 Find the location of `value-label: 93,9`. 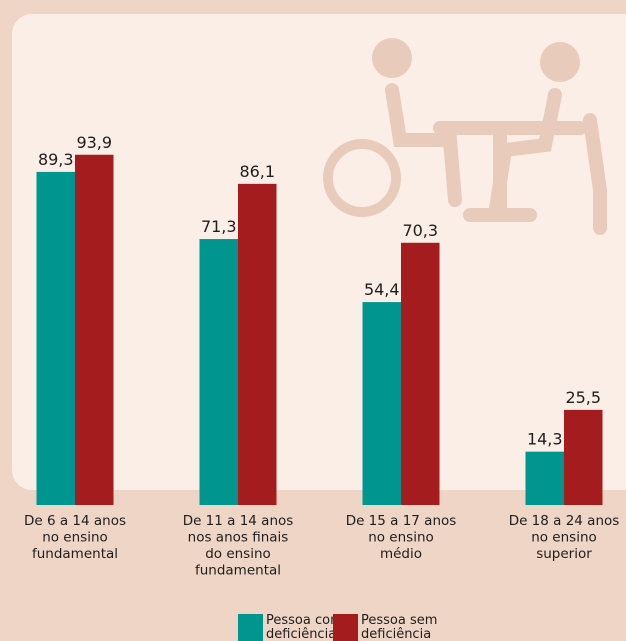

value-label: 93,9 is located at coordinates (94, 142).